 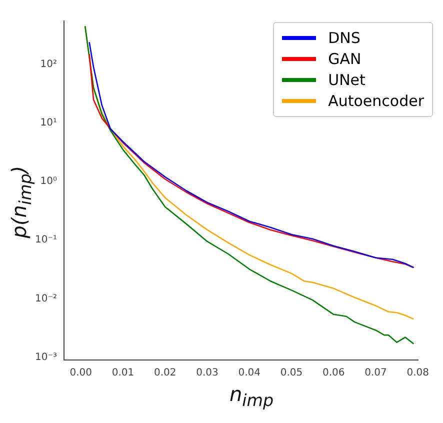 I want to click on y-tick-label: 10⁻¹, so click(x=46, y=240).